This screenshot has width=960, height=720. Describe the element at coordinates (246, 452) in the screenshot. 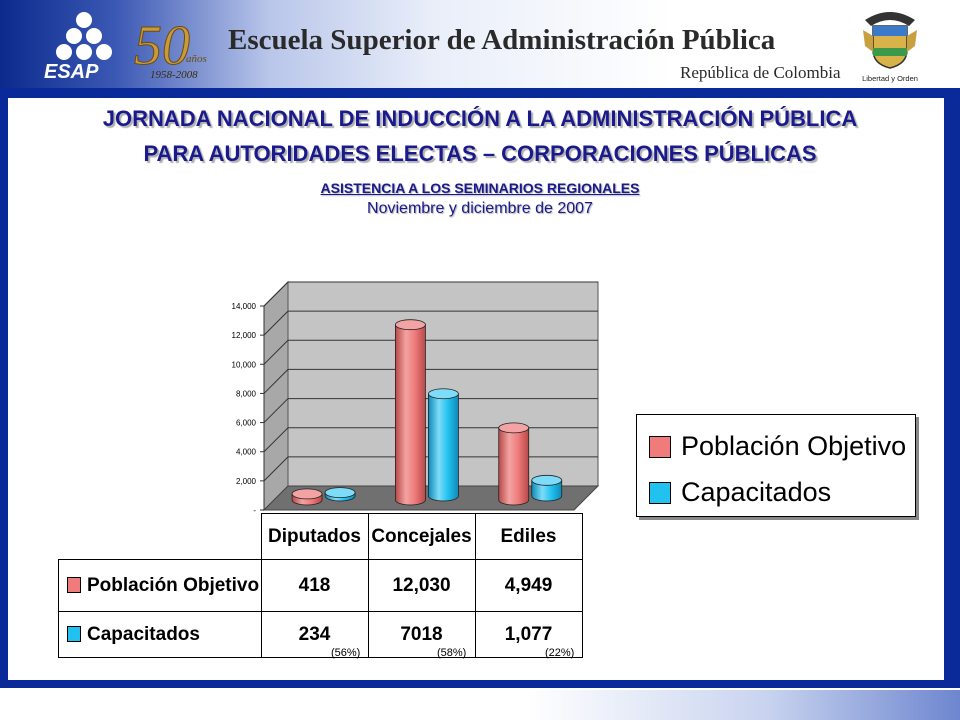

I see `y-tick-label: 4,000` at that location.